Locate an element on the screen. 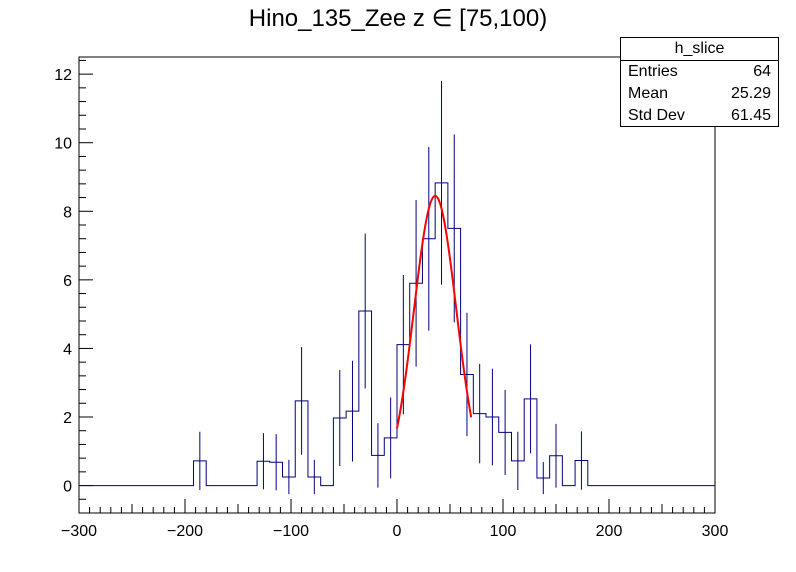 Image resolution: width=796 pixels, height=572 pixels. y-tick-label: 12 is located at coordinates (63, 75).